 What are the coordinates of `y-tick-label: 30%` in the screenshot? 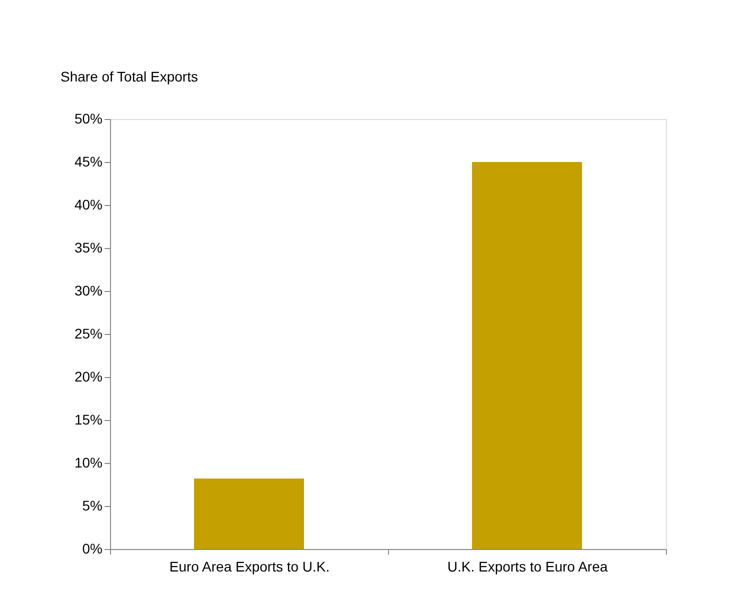 It's located at (88, 290).